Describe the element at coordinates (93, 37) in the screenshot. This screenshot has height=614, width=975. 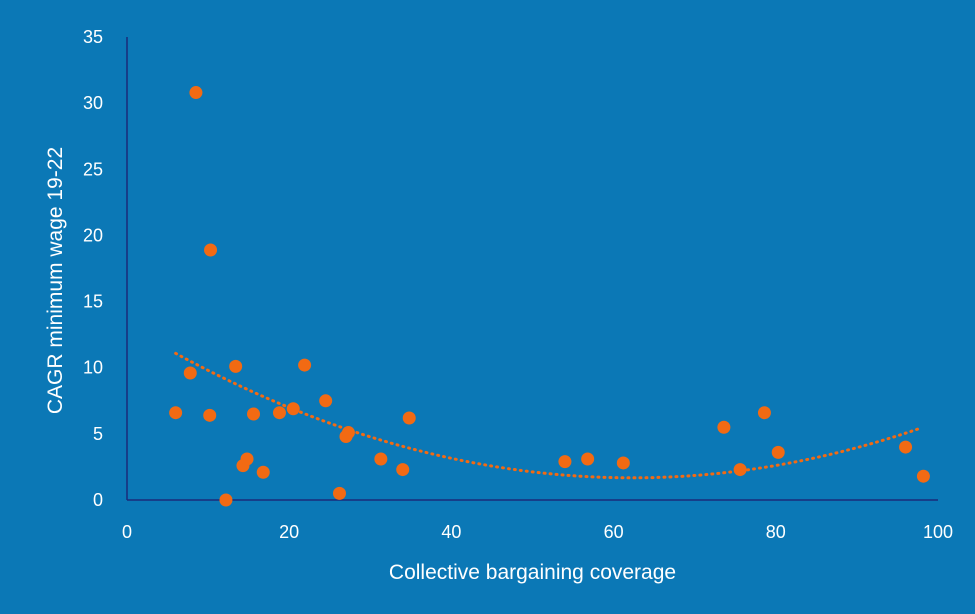
I see `y-tick-label: 35` at that location.